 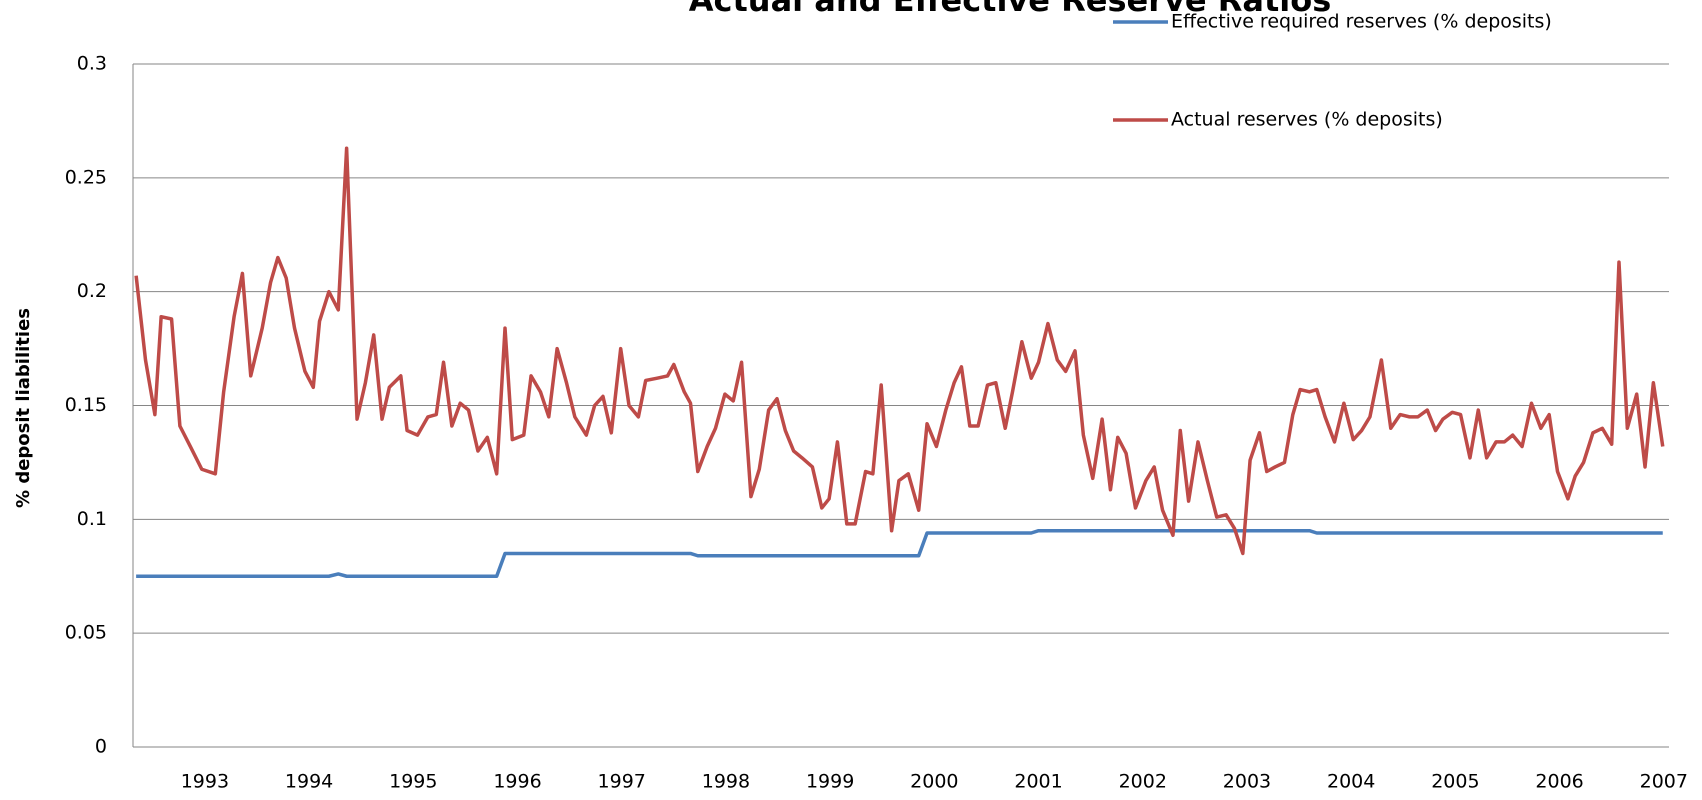 I want to click on x-tick-label: 1999, so click(x=830, y=782).